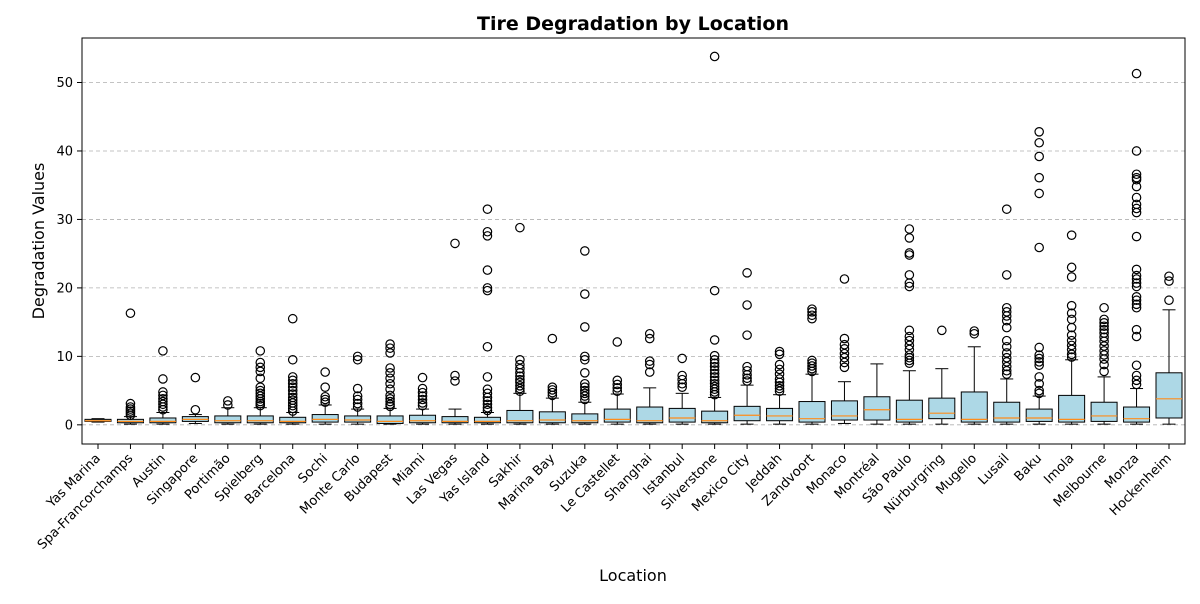  I want to click on y-axis-ticks: 0 10 20 30 40 50, so click(69, 254).